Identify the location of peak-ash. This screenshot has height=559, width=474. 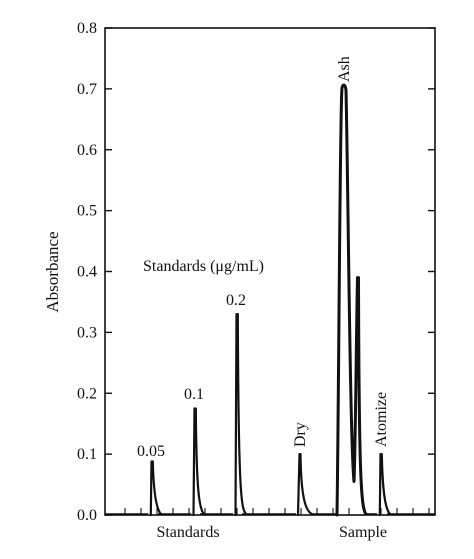
(351, 300).